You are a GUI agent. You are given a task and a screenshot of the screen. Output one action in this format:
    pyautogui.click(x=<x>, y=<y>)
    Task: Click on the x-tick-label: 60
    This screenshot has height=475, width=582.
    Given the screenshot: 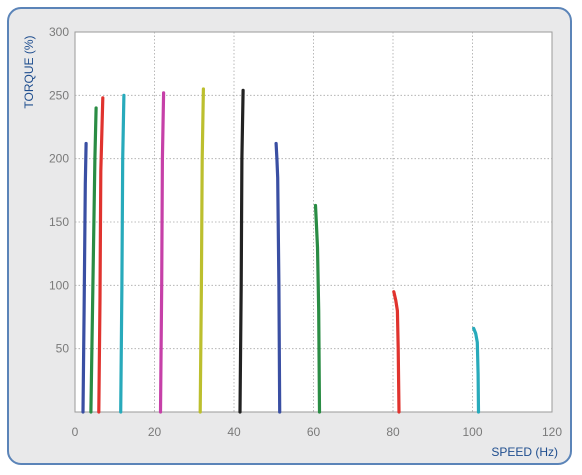 What is the action you would take?
    pyautogui.click(x=314, y=432)
    